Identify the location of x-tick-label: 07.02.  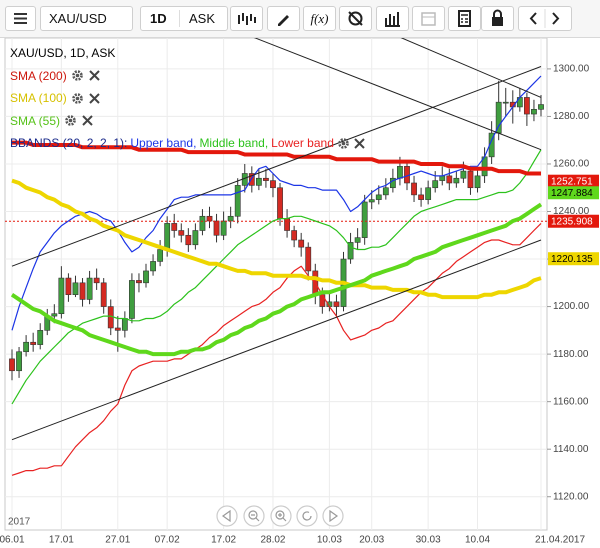
(167, 540).